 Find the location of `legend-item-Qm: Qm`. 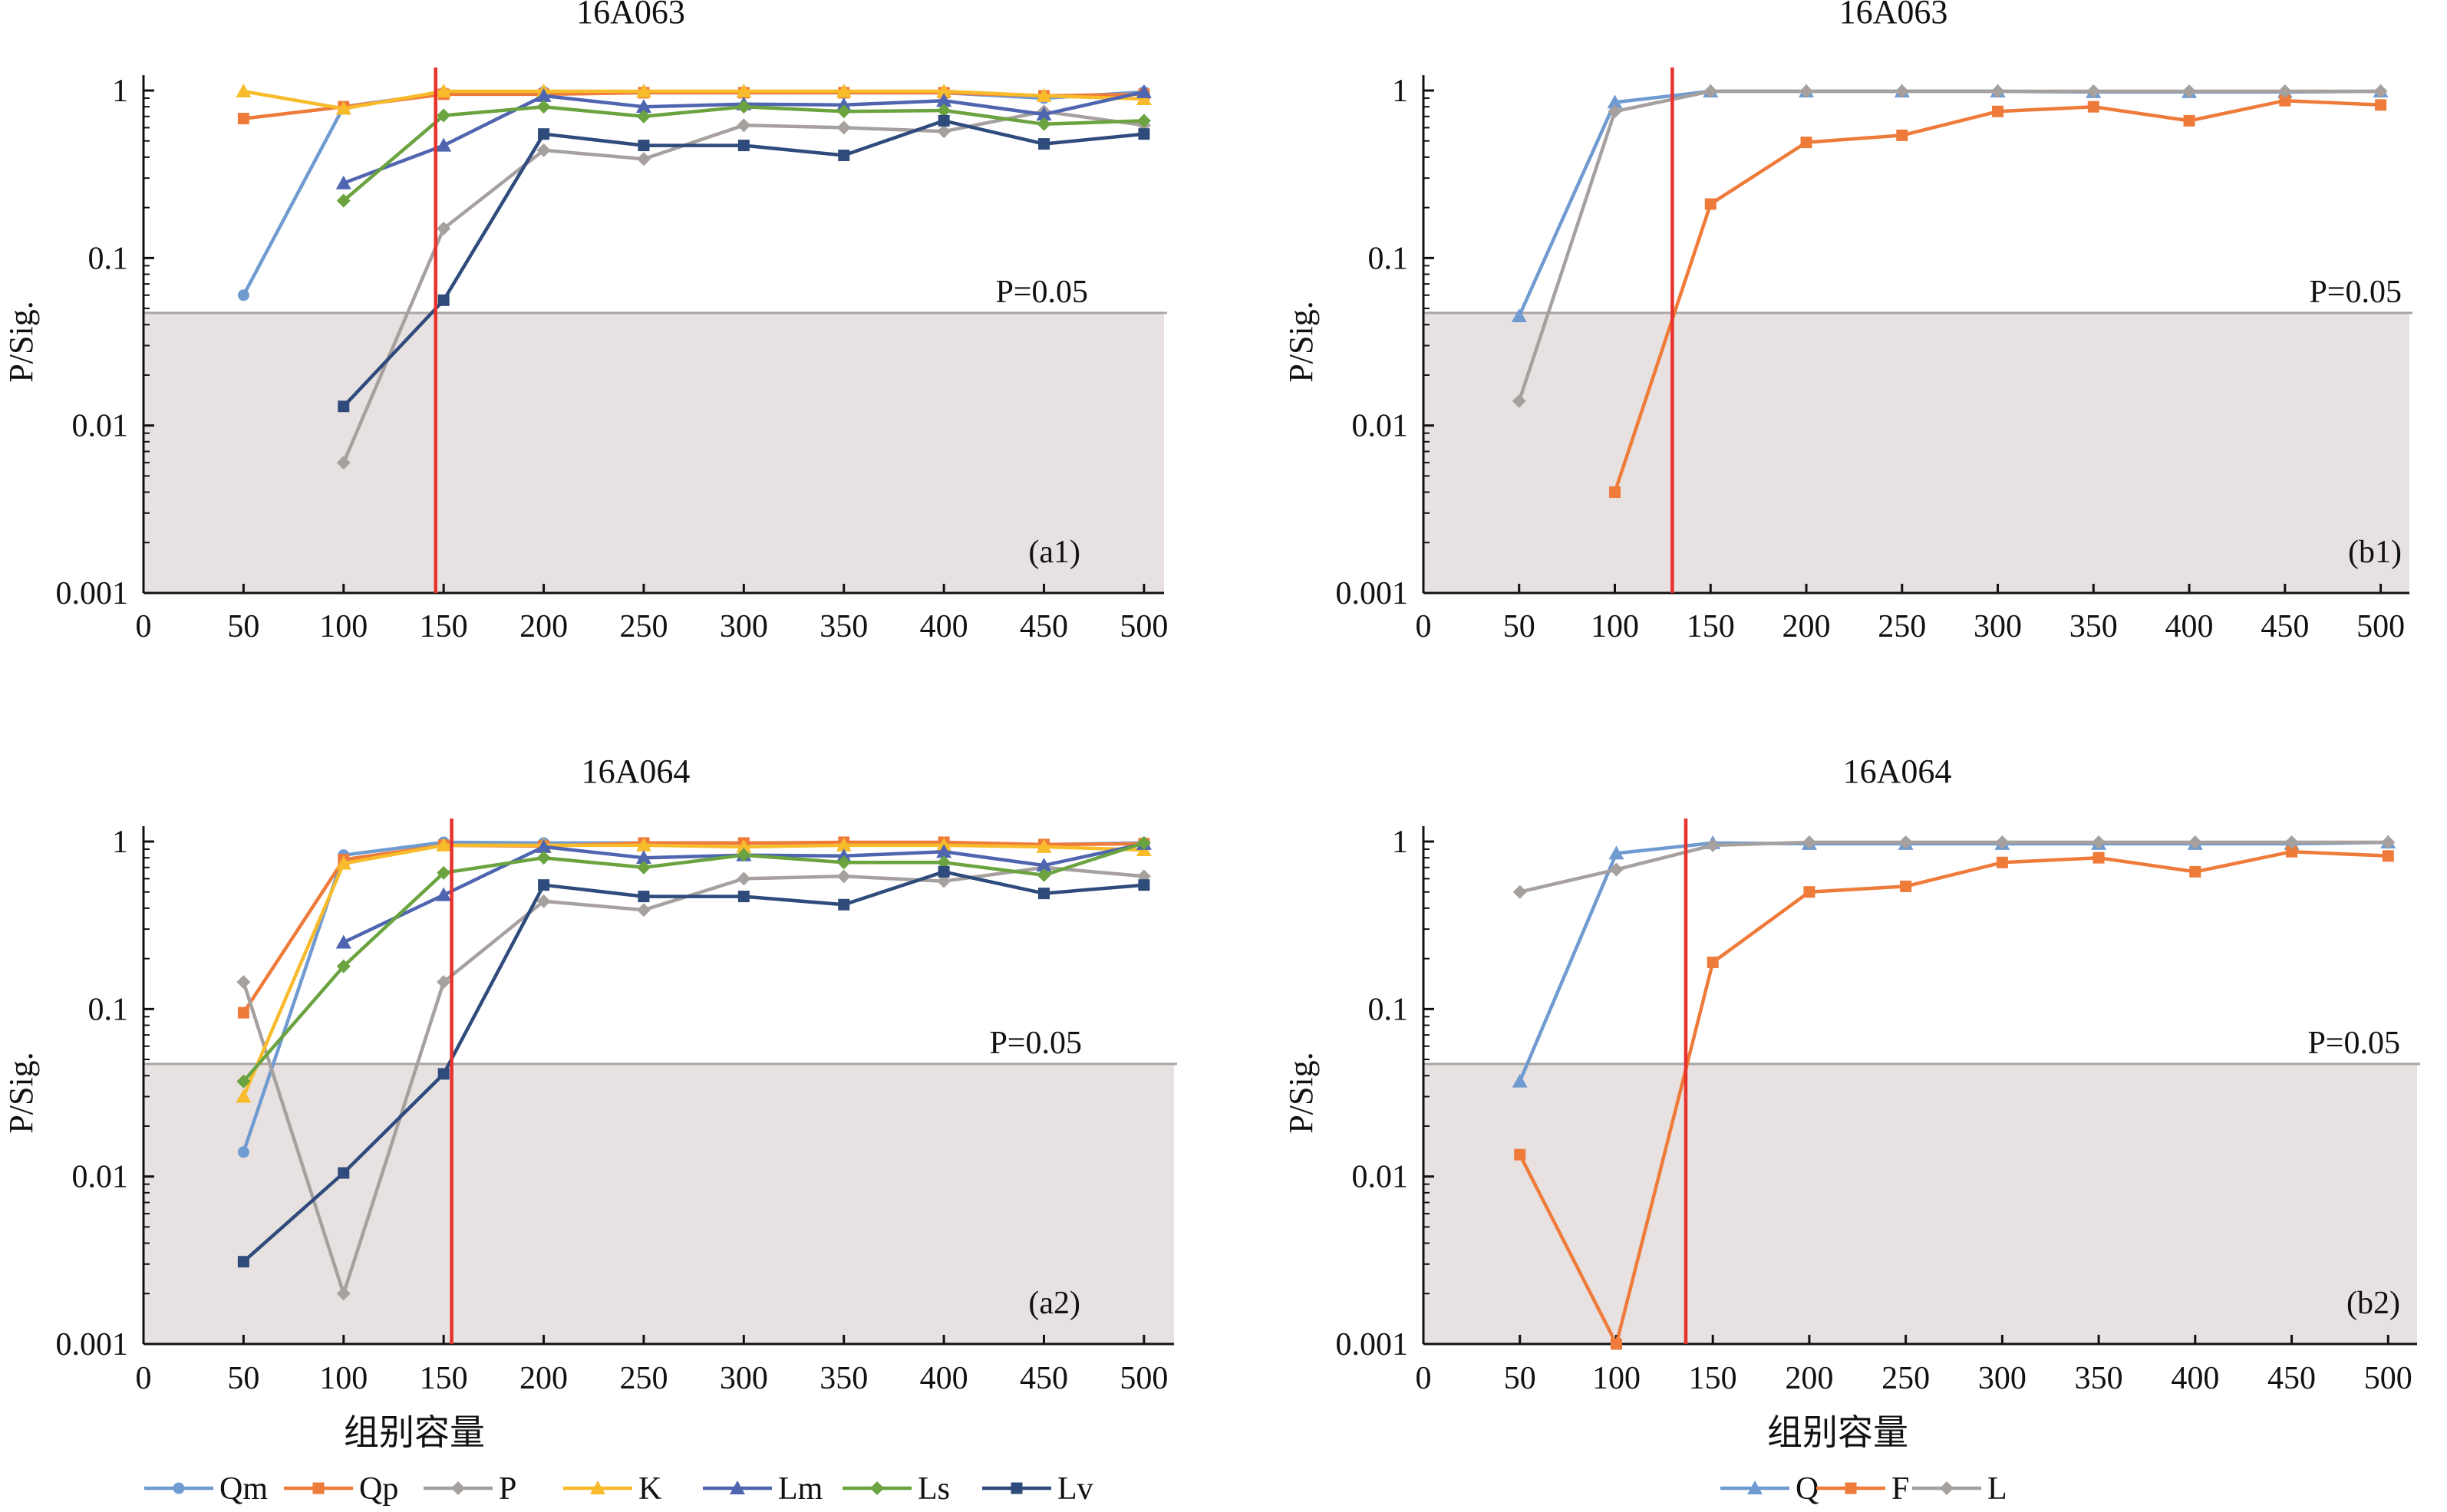

legend-item-Qm: Qm is located at coordinates (206, 1489).